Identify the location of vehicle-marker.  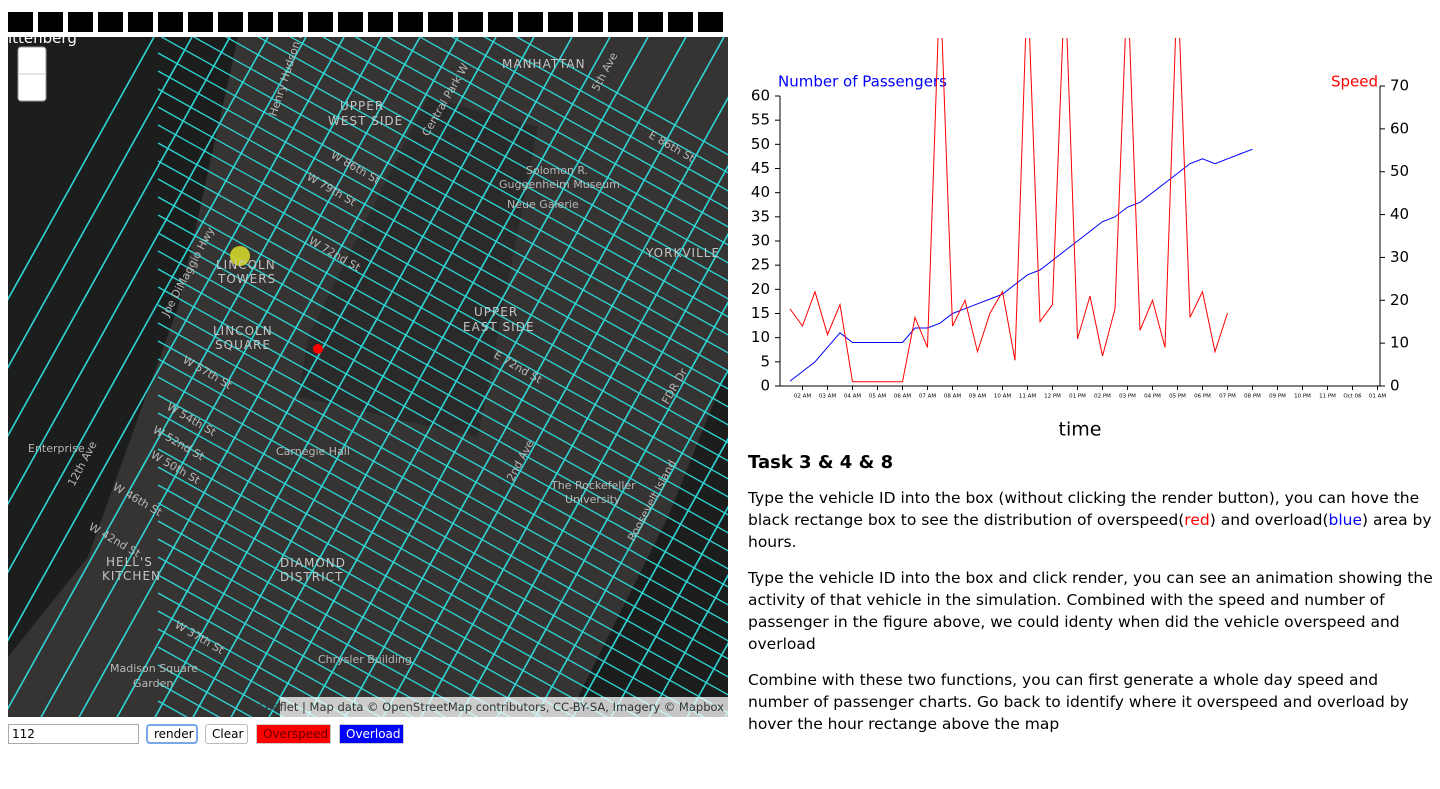
(240, 256).